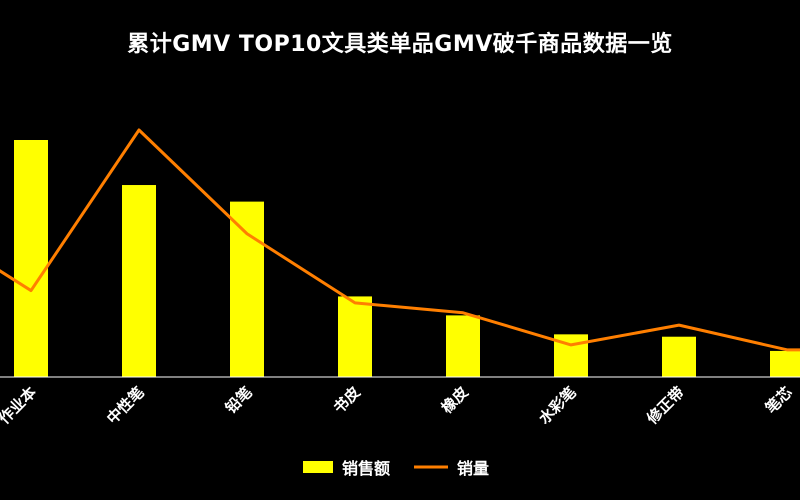 This screenshot has height=500, width=800. I want to click on legend-label: 销量, so click(473, 468).